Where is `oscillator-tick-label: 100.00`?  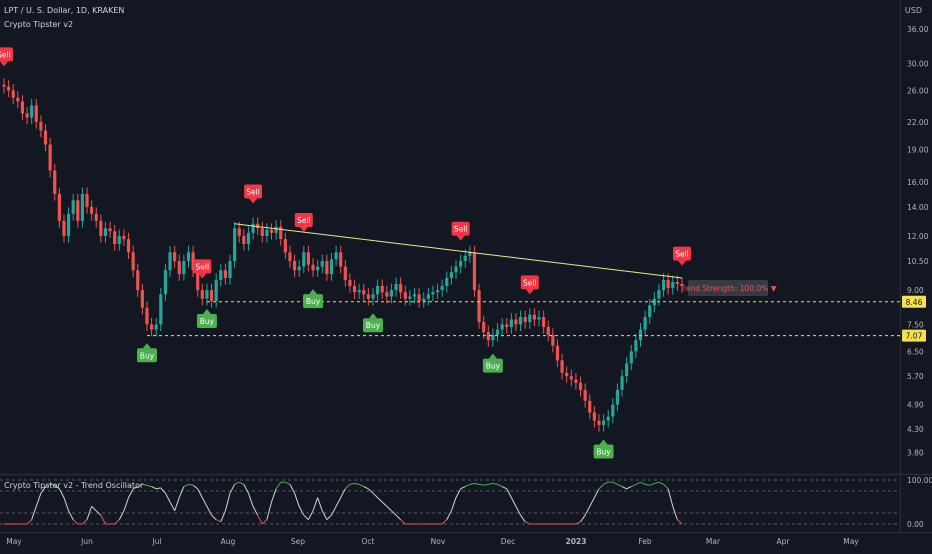 oscillator-tick-label: 100.00 is located at coordinates (919, 480).